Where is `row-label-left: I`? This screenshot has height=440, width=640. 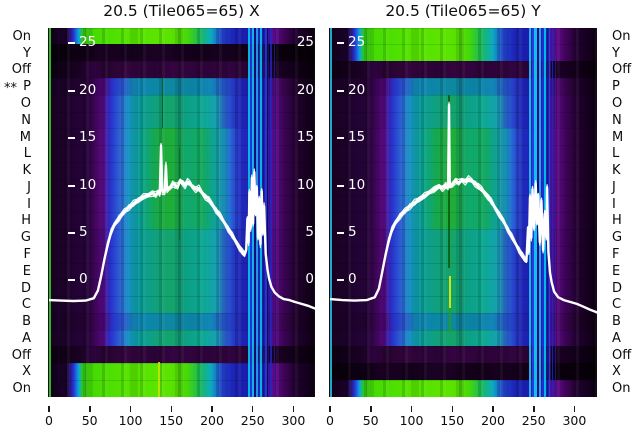
row-label-left: I is located at coordinates (29, 204).